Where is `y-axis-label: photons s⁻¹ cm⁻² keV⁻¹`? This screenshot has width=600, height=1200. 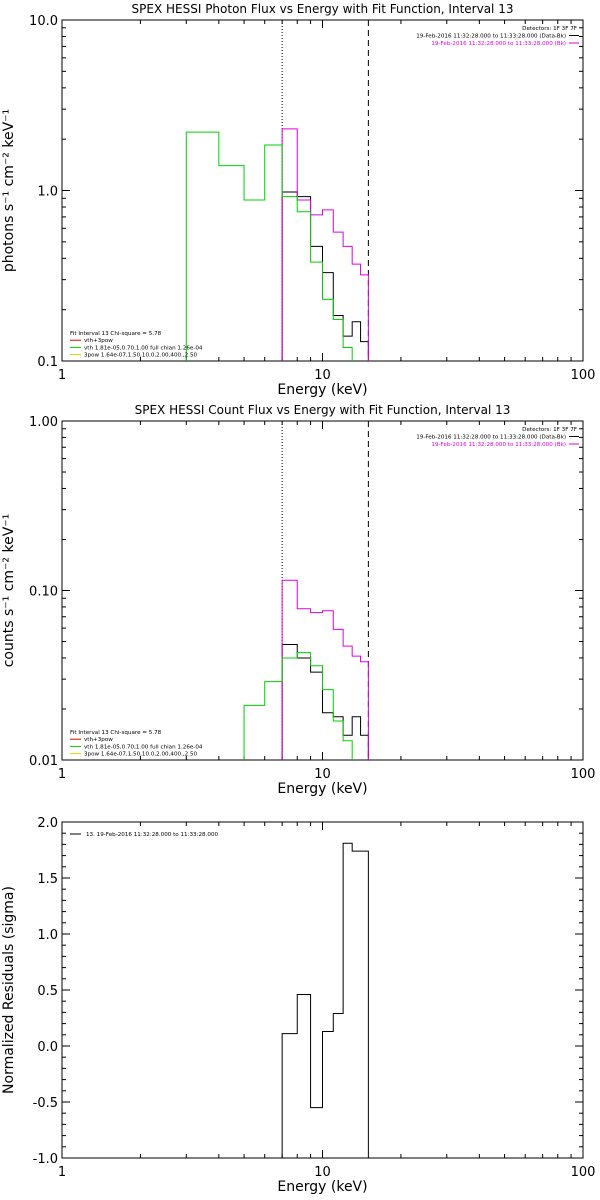 y-axis-label: photons s⁻¹ cm⁻² keV⁻¹ is located at coordinates (9, 190).